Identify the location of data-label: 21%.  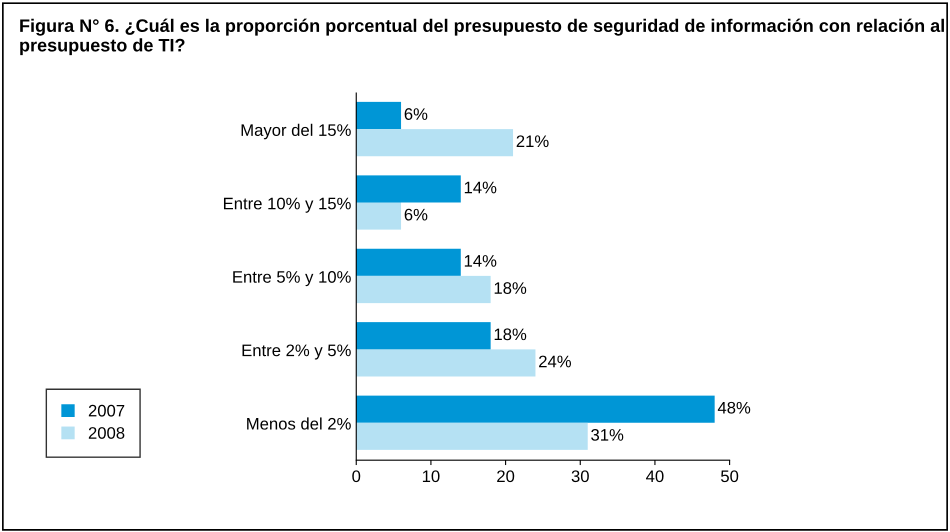
(532, 141).